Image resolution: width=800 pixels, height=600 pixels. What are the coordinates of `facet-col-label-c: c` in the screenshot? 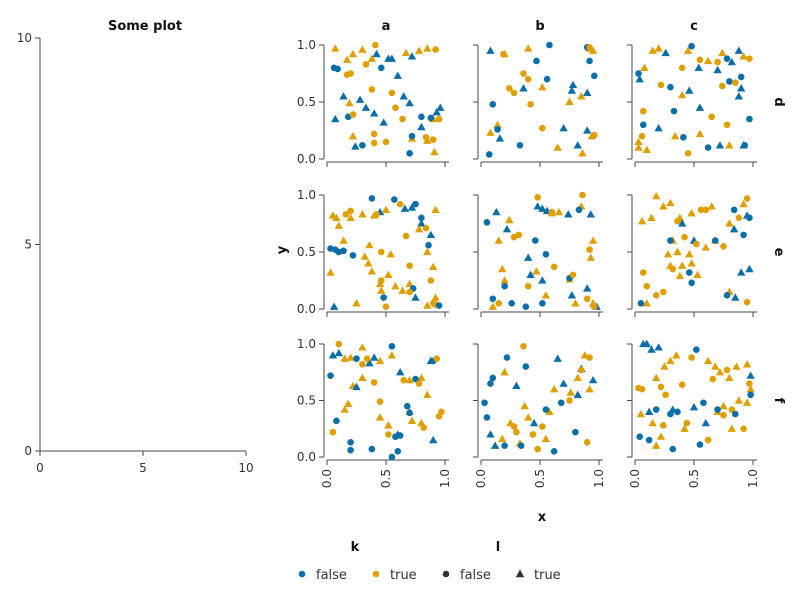 It's located at (694, 26).